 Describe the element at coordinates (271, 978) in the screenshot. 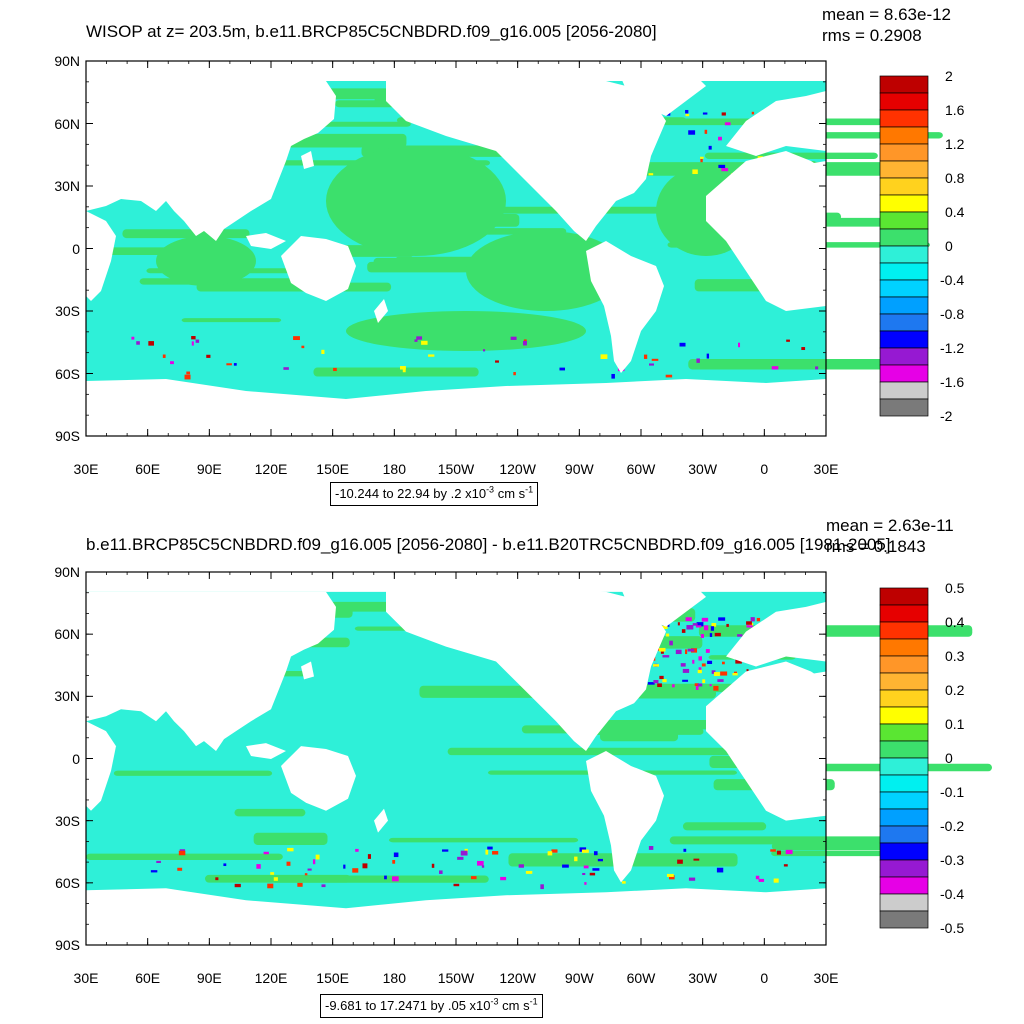

I see `lon-tick-label: 120E` at that location.